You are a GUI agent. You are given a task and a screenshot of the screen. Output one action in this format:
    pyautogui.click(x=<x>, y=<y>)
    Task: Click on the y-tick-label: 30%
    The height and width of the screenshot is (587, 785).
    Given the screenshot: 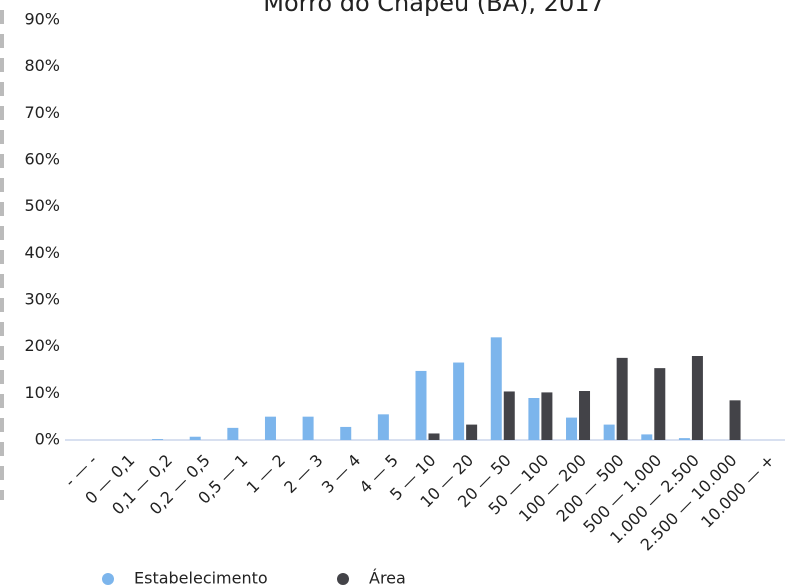 What is the action you would take?
    pyautogui.click(x=42, y=299)
    